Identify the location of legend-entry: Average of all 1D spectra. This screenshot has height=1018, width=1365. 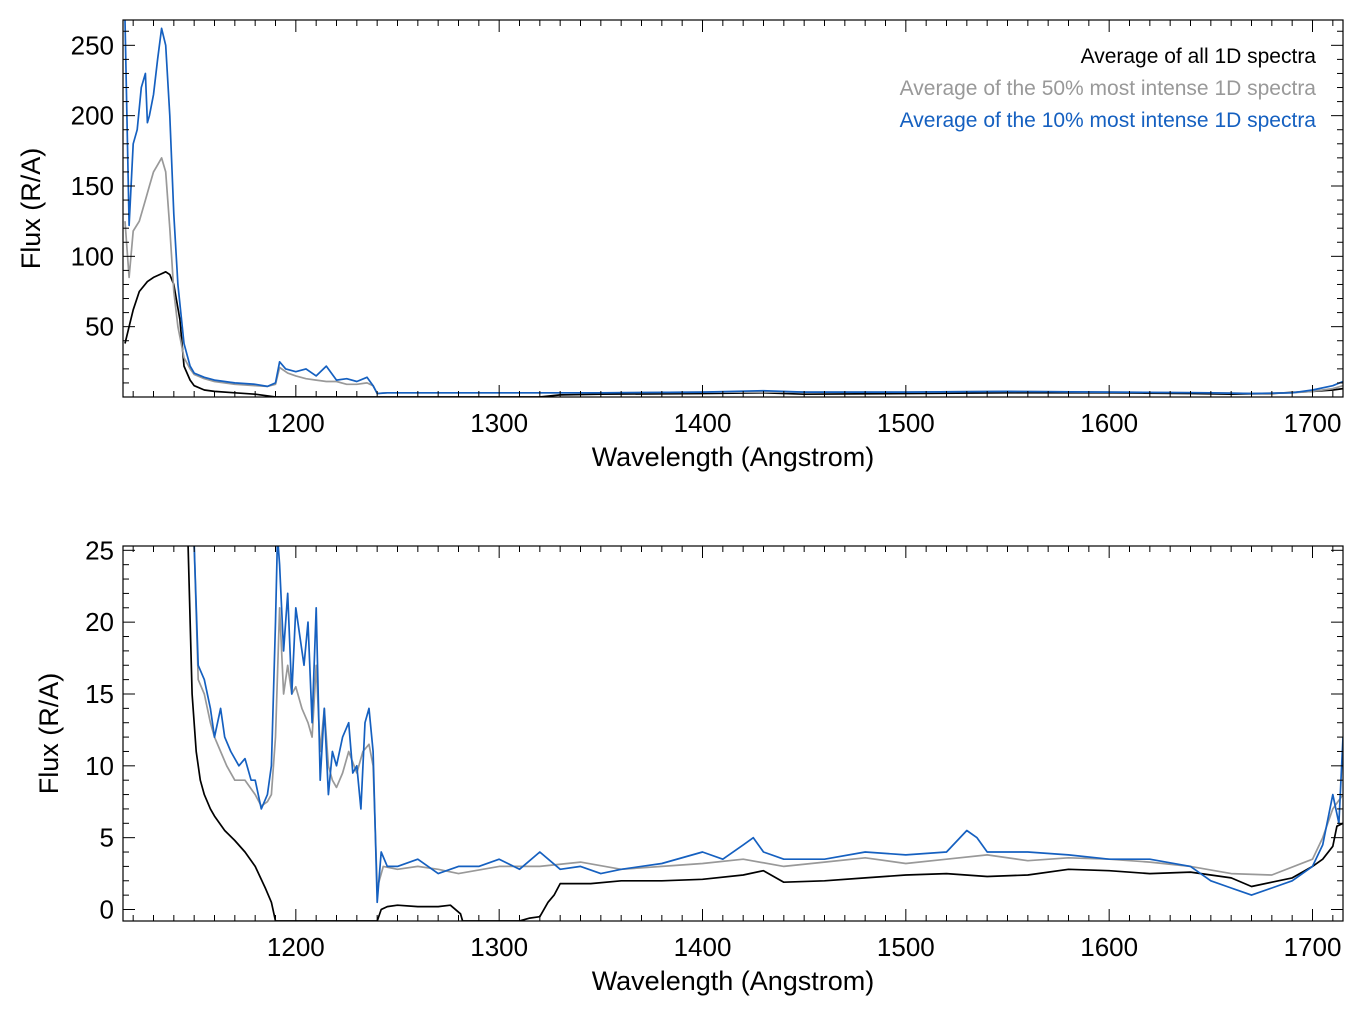
(1199, 56).